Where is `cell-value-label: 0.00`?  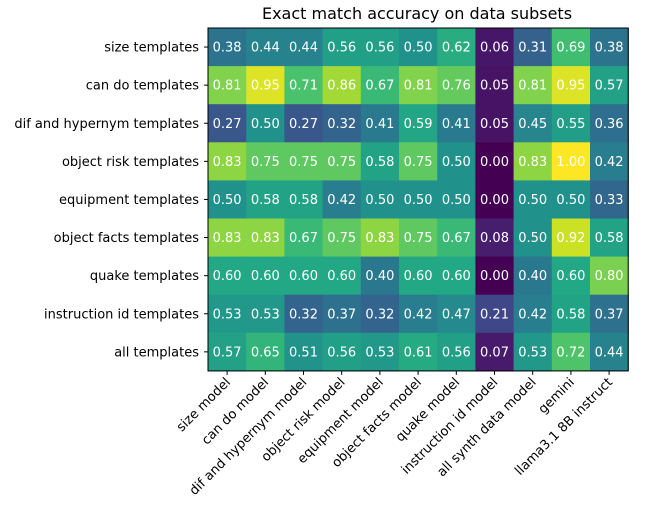 cell-value-label: 0.00 is located at coordinates (494, 162).